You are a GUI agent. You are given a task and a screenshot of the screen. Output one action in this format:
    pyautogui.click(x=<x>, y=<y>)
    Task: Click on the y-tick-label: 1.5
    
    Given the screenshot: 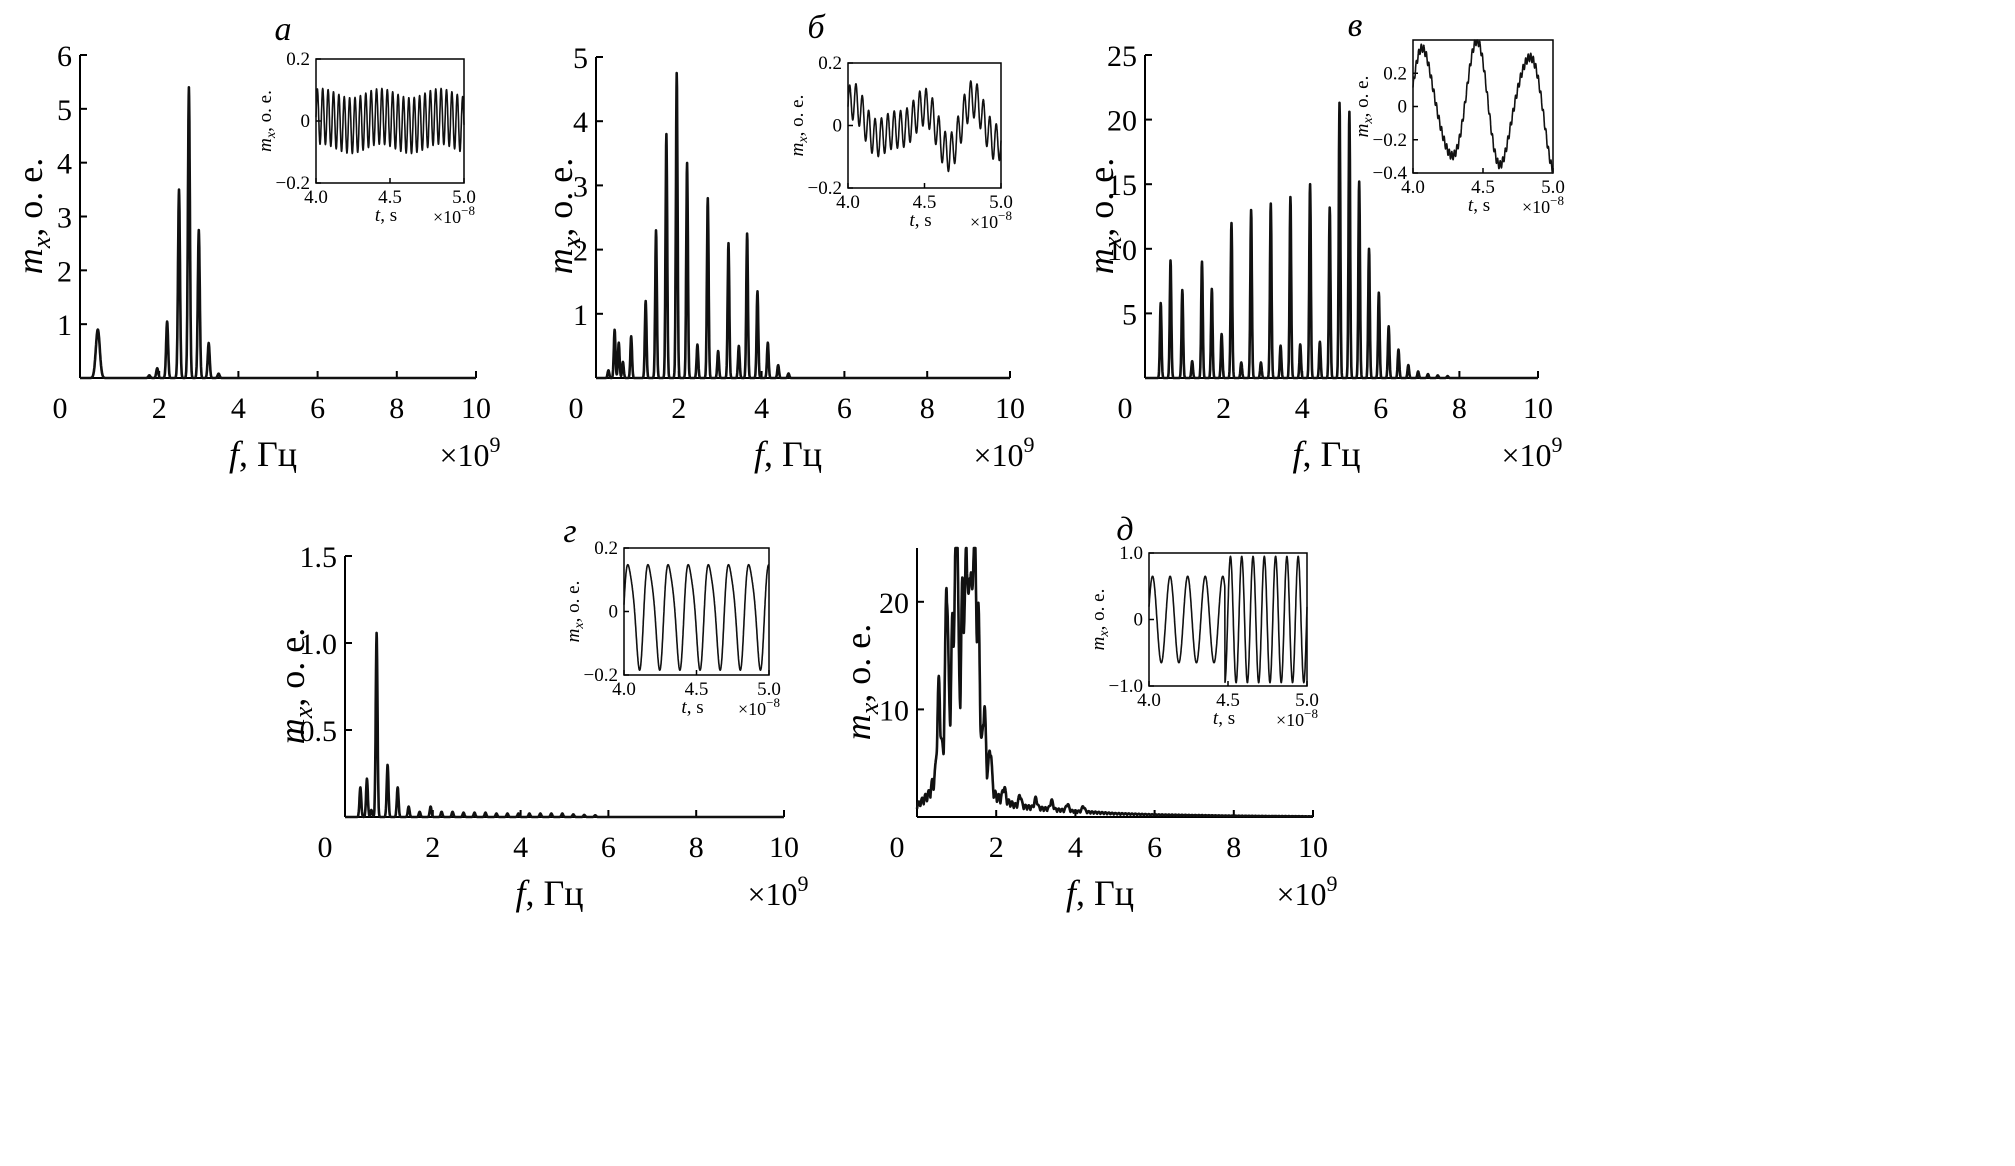 What is the action you would take?
    pyautogui.click(x=319, y=557)
    